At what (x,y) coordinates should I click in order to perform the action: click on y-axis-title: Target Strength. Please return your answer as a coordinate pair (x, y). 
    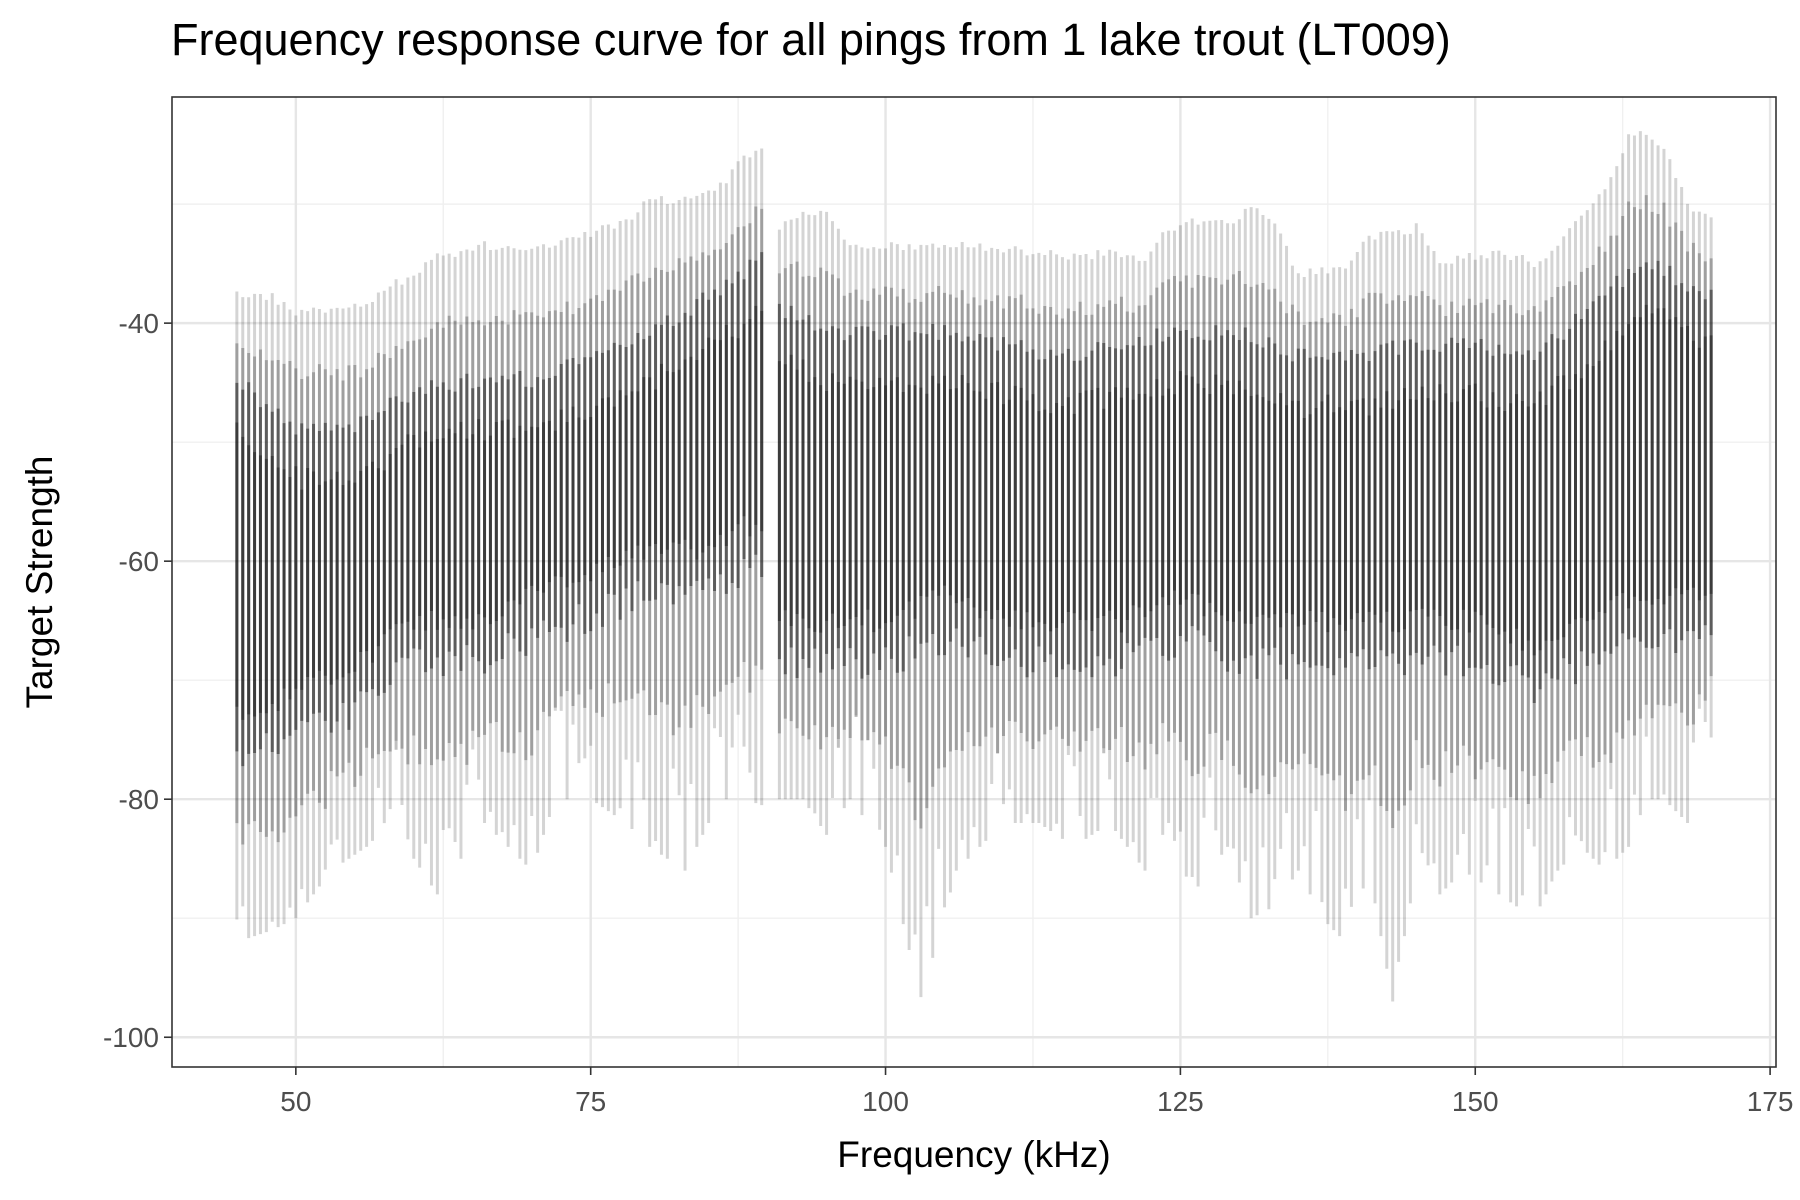
    Looking at the image, I should click on (39, 582).